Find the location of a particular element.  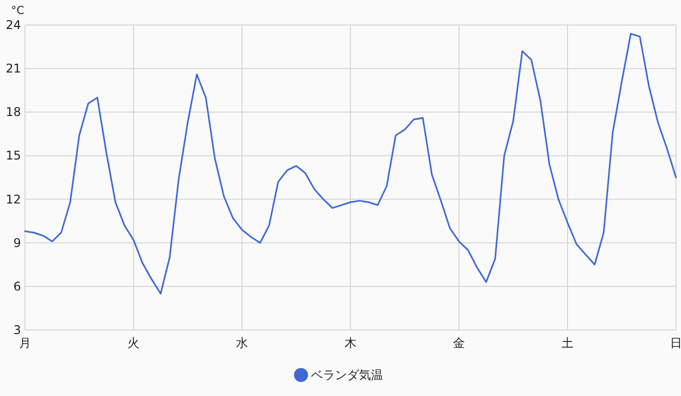

y-tick-label: 15 is located at coordinates (13, 155).